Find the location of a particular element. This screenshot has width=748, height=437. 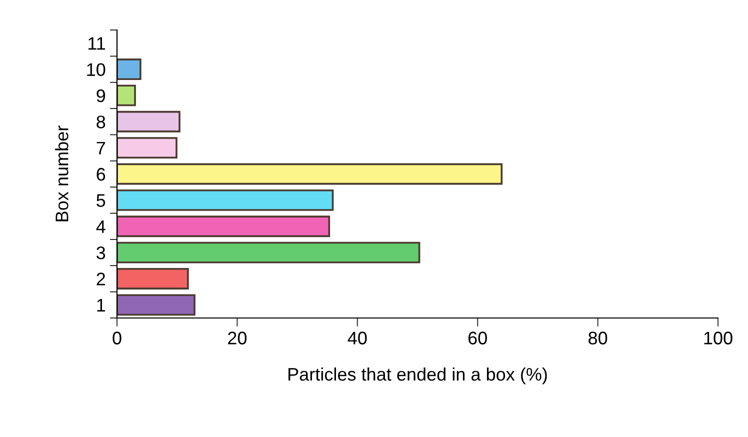

y-tick-label: 6 is located at coordinates (101, 174).